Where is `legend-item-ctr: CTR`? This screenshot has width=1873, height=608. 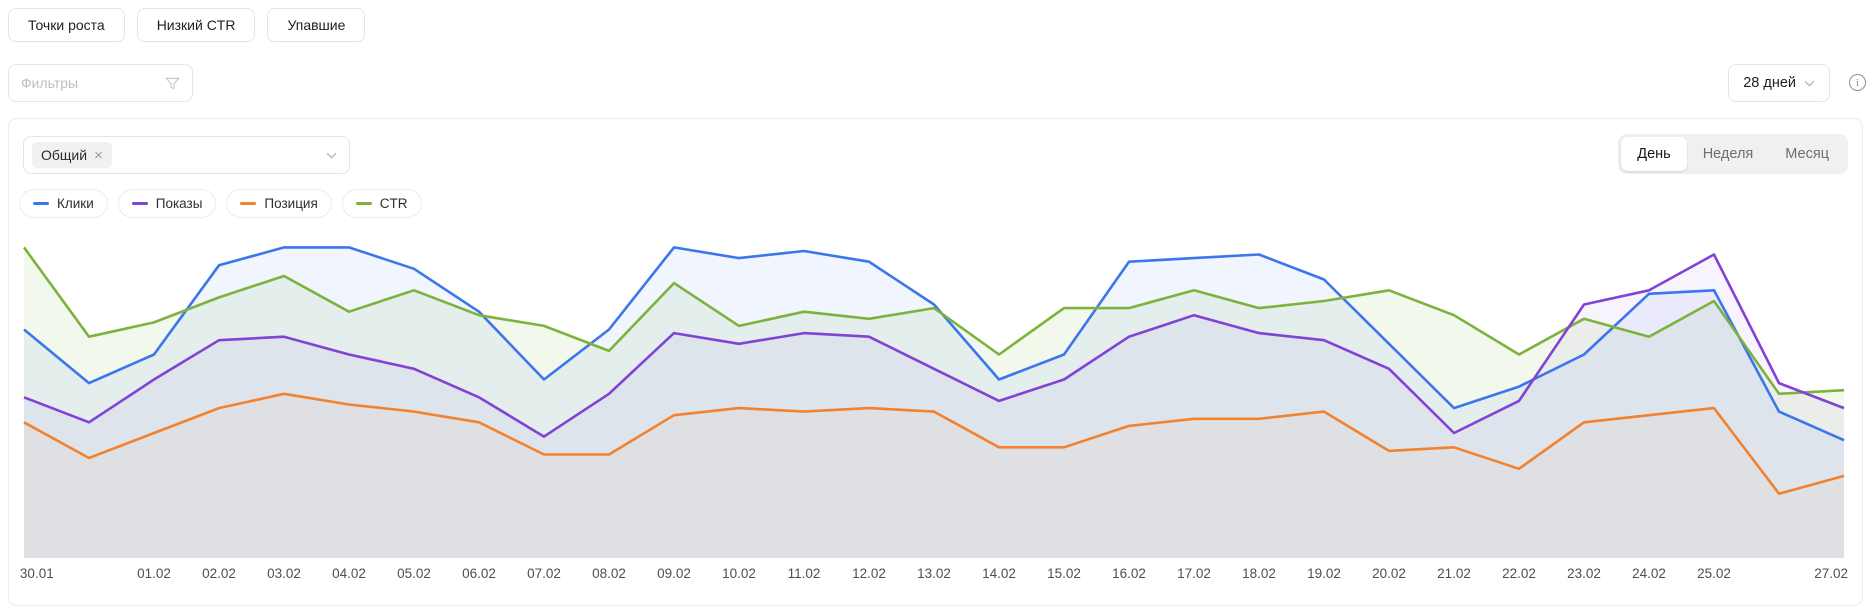 legend-item-ctr: CTR is located at coordinates (381, 203).